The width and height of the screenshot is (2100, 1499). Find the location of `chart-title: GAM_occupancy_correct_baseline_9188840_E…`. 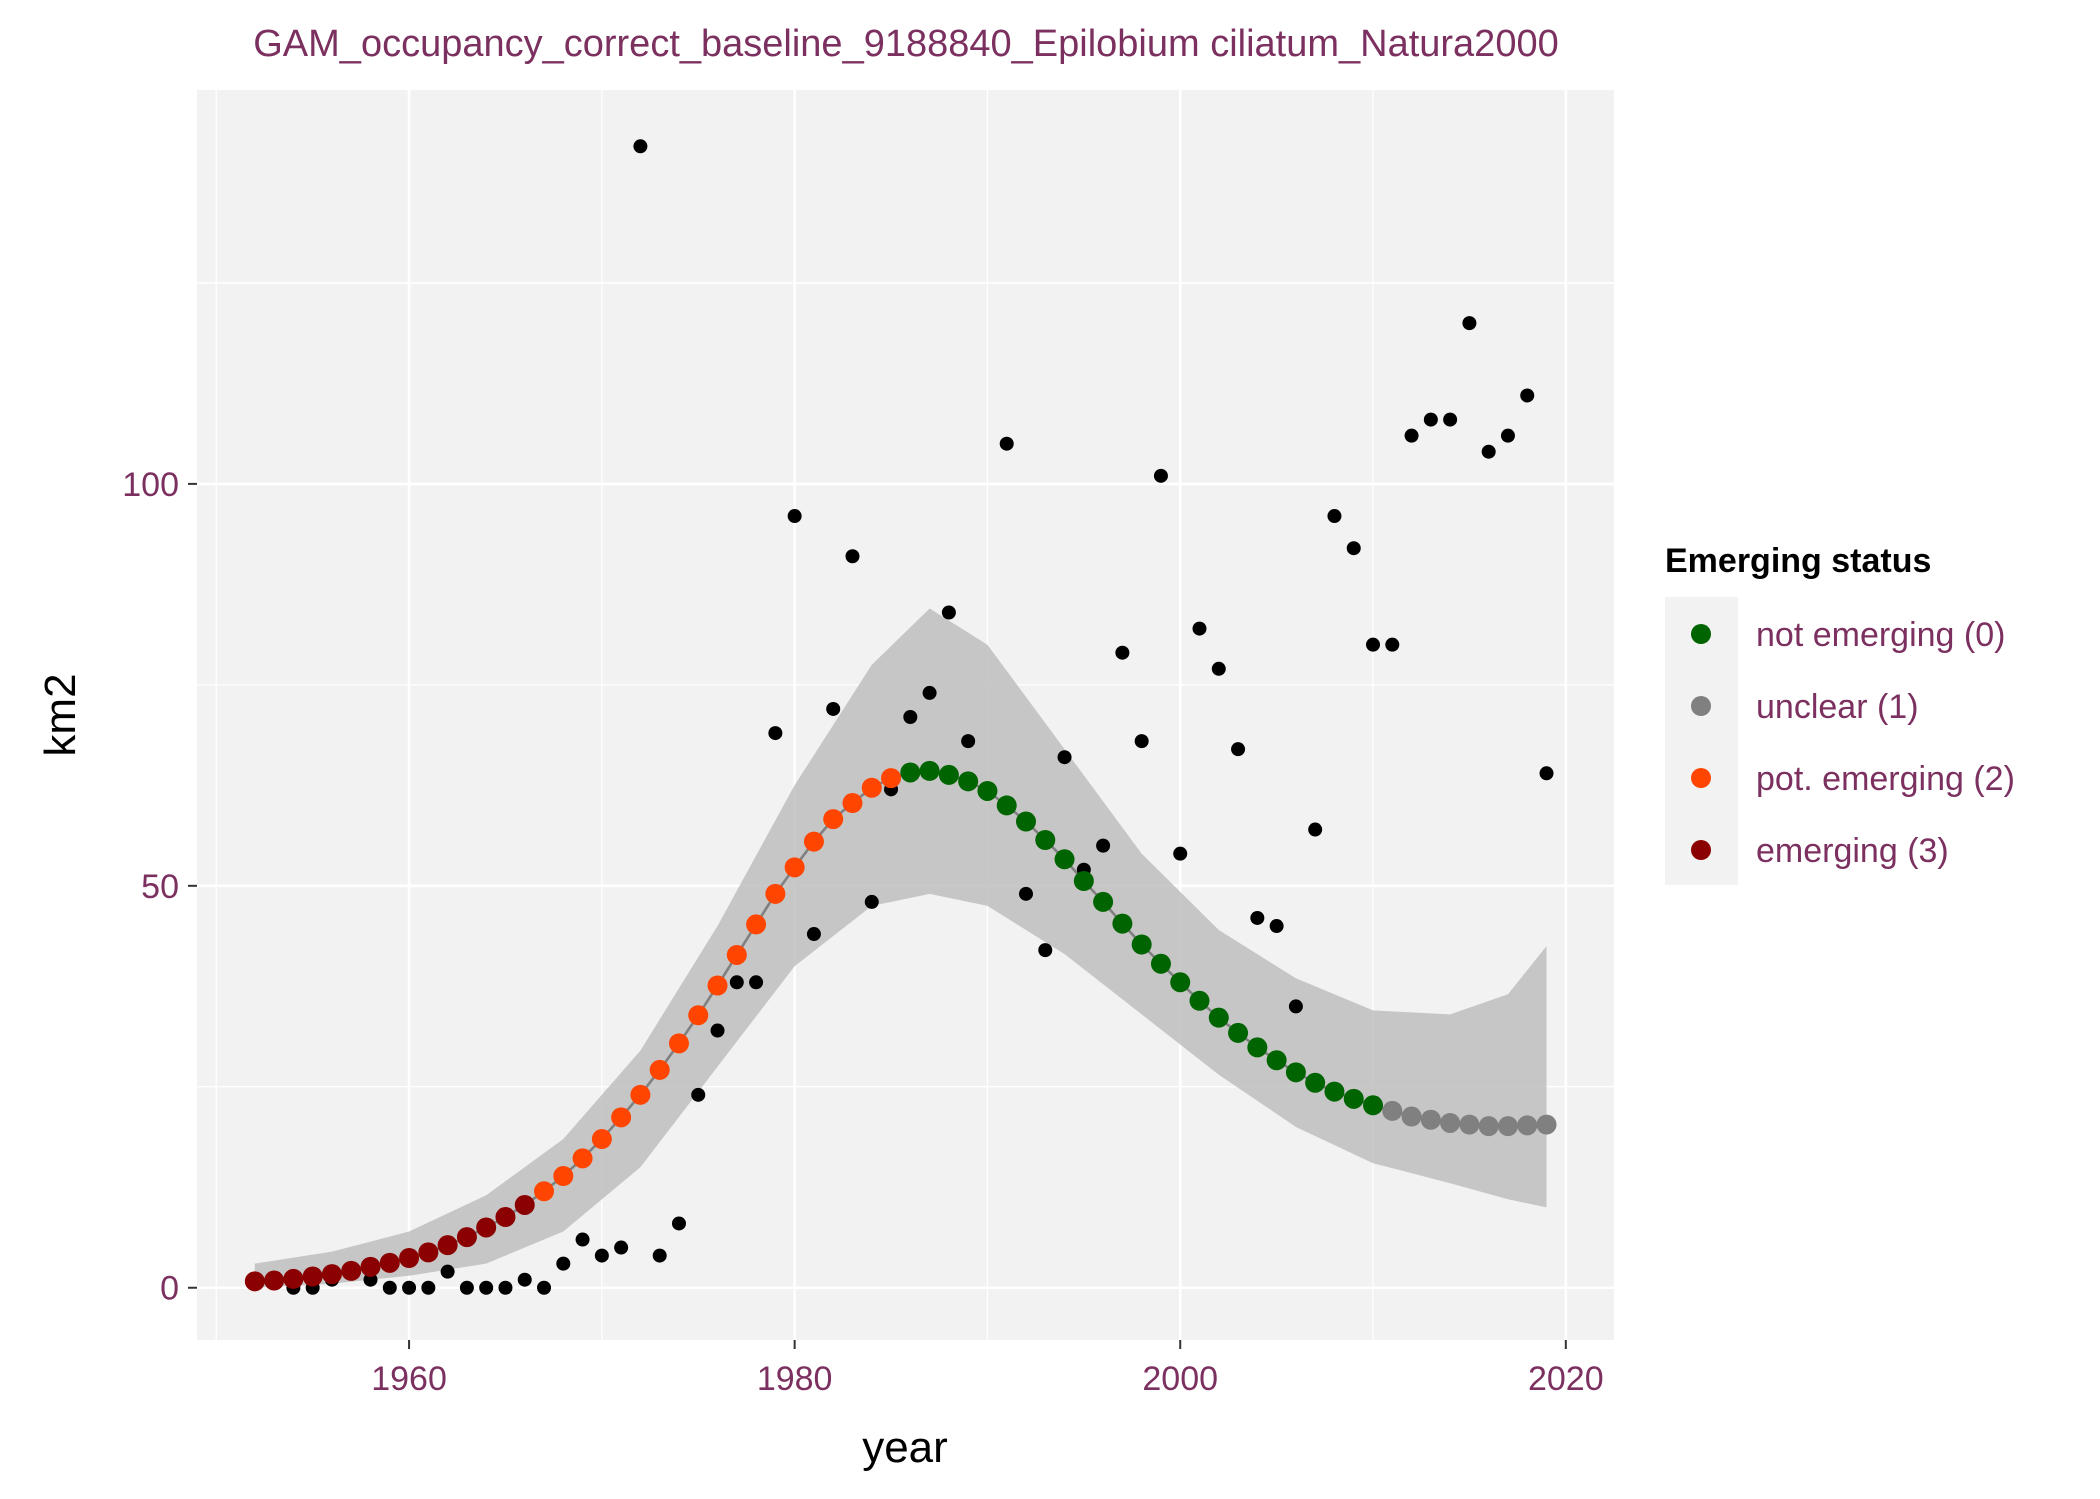

chart-title: GAM_occupancy_correct_baseline_9188840_E… is located at coordinates (905, 44).